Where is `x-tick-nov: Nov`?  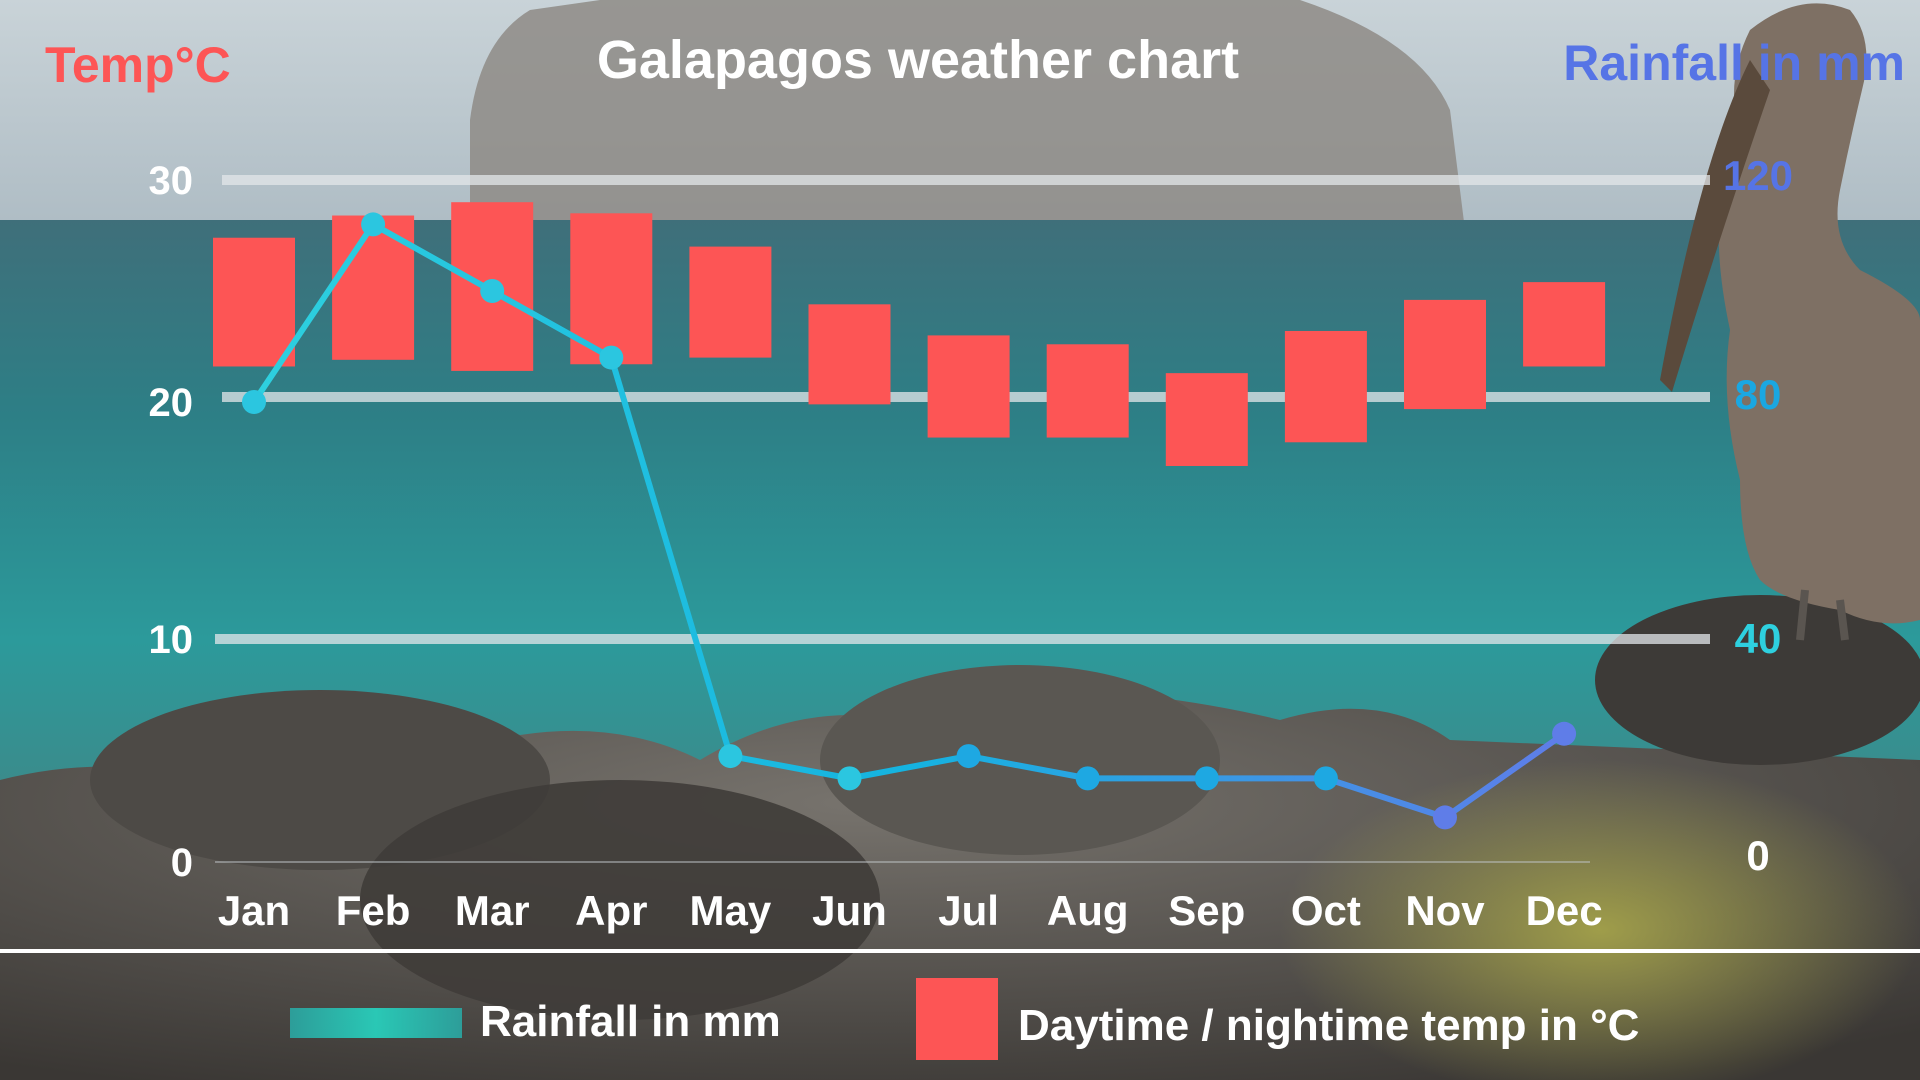 x-tick-nov: Nov is located at coordinates (1445, 910).